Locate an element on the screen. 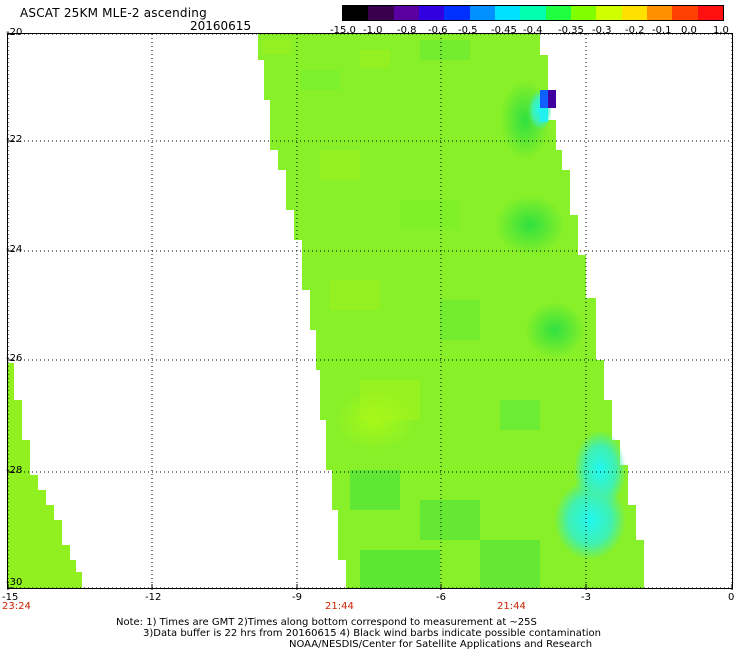  lon-label: -9 is located at coordinates (297, 597).